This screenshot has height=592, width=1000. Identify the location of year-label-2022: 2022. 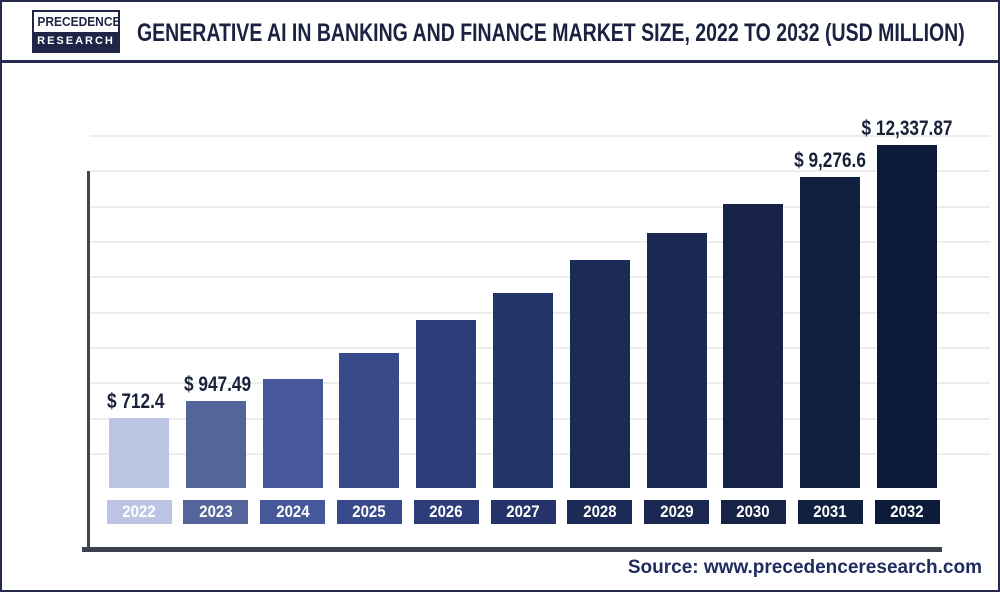
(139, 512).